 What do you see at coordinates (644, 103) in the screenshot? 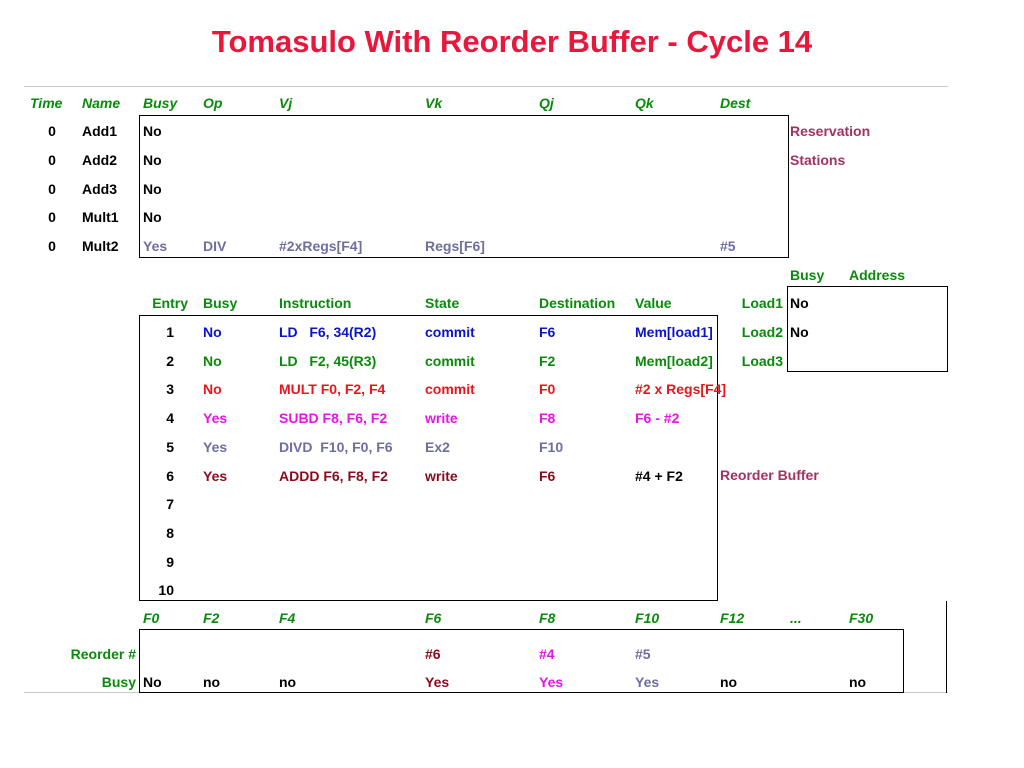
I see `rs-header-qk: Qk` at bounding box center [644, 103].